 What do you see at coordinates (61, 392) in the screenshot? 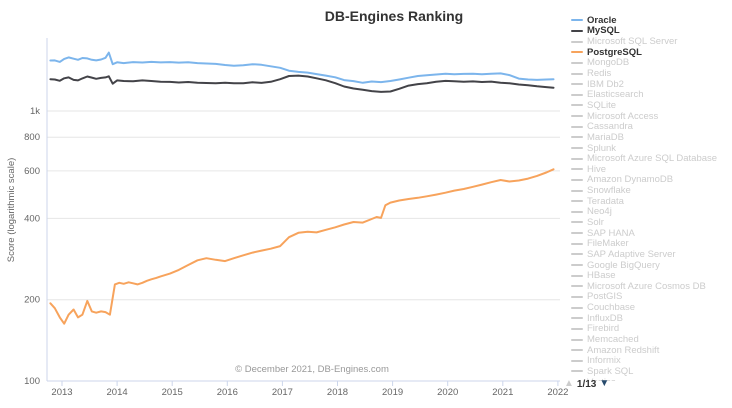
I see `x-tick-label: 2013` at bounding box center [61, 392].